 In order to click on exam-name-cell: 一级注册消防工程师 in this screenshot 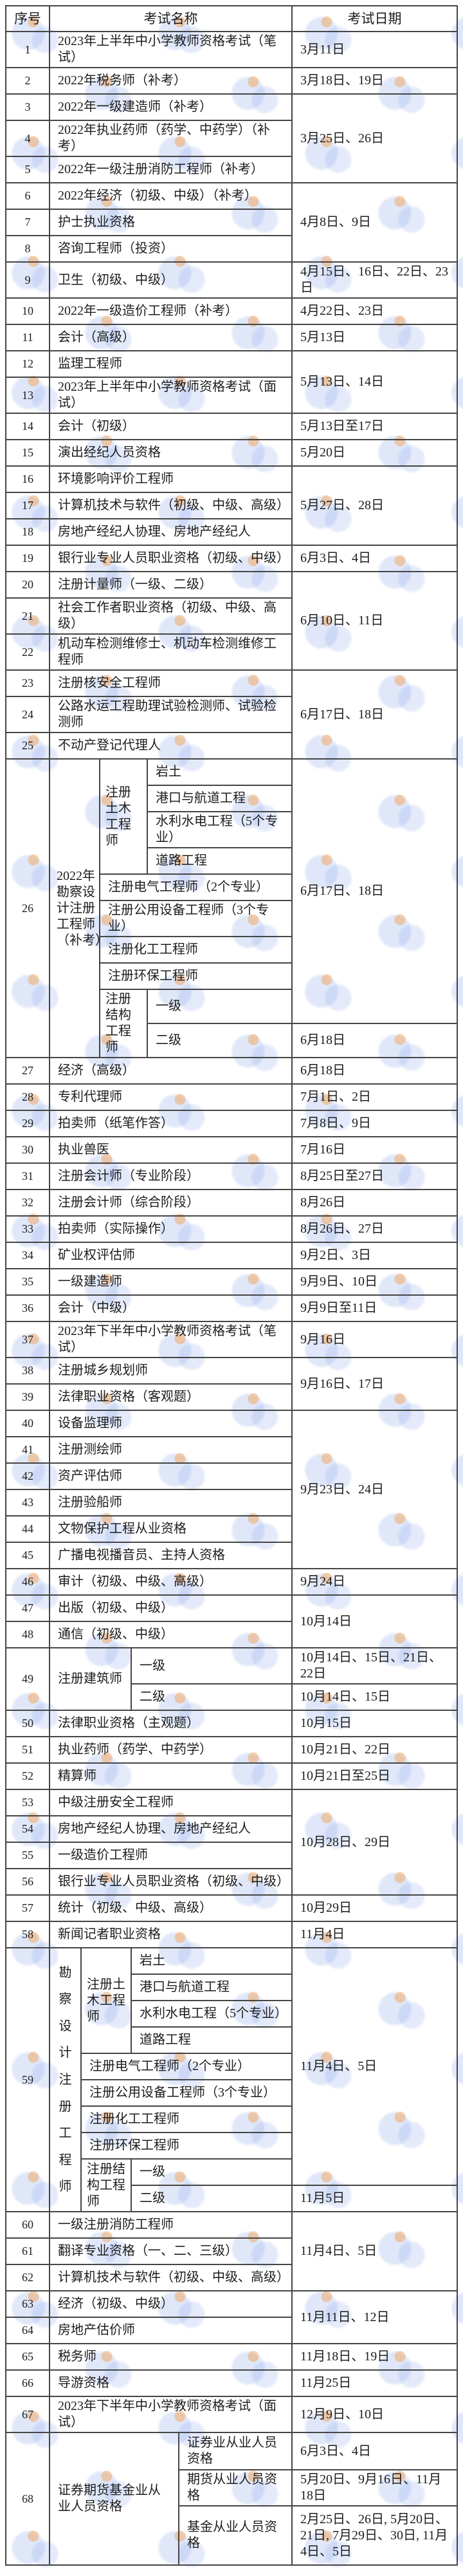, I will do `click(172, 2225)`.